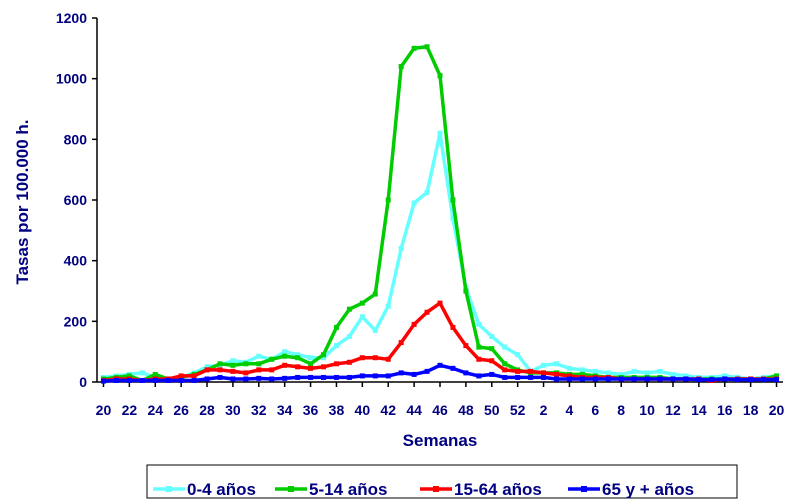 The width and height of the screenshot is (792, 501). Describe the element at coordinates (348, 489) in the screenshot. I see `legend-label: 5-14 años` at that location.